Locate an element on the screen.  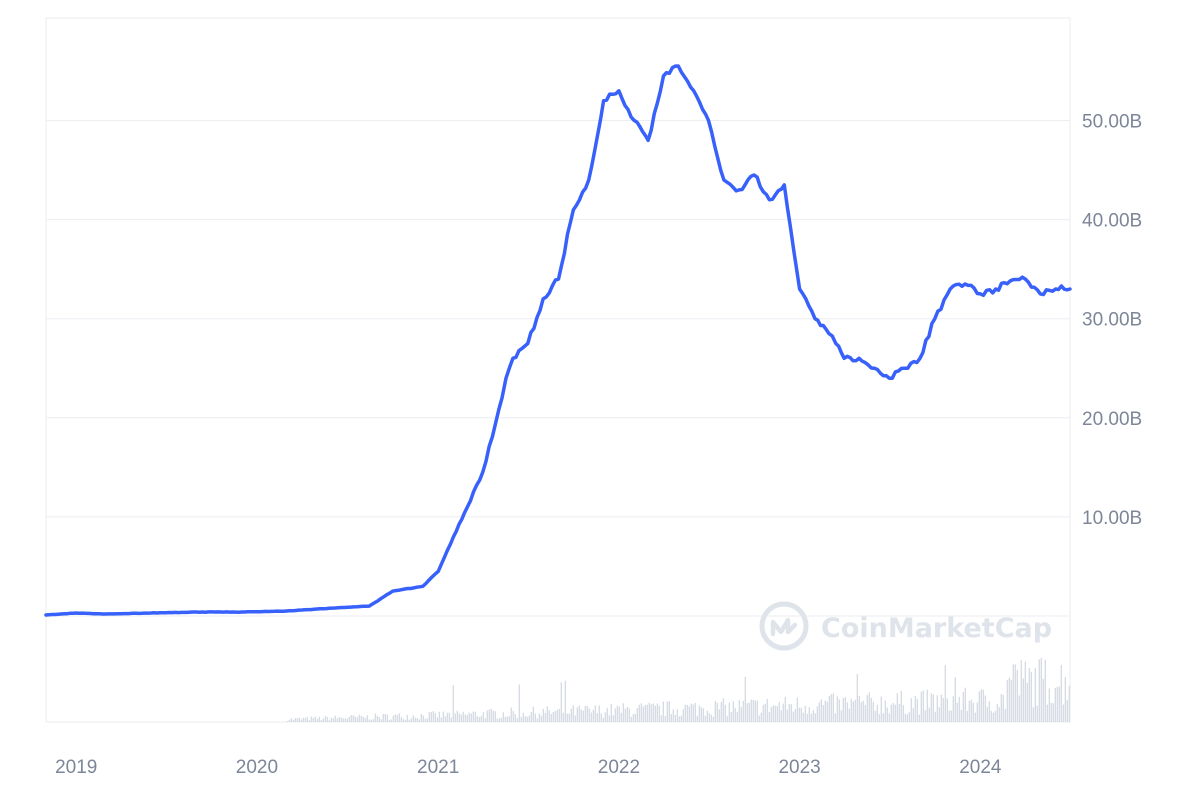
x-tick-label: 2020 is located at coordinates (257, 767).